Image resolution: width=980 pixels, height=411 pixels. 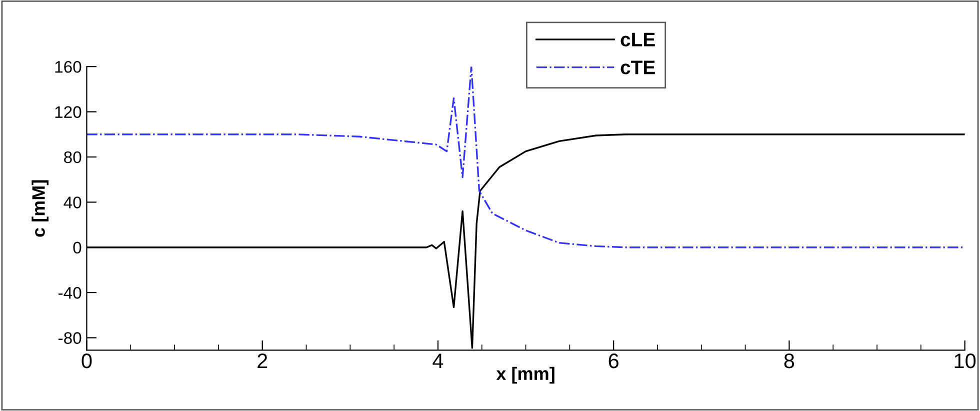 I want to click on legend-label: cTE, so click(x=637, y=67).